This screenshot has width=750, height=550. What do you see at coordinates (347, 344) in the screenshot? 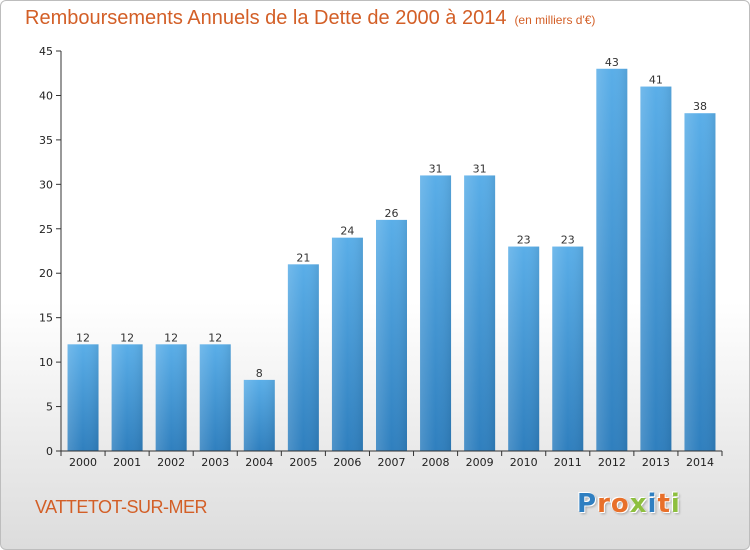
I see `bar-shade-2006` at bounding box center [347, 344].